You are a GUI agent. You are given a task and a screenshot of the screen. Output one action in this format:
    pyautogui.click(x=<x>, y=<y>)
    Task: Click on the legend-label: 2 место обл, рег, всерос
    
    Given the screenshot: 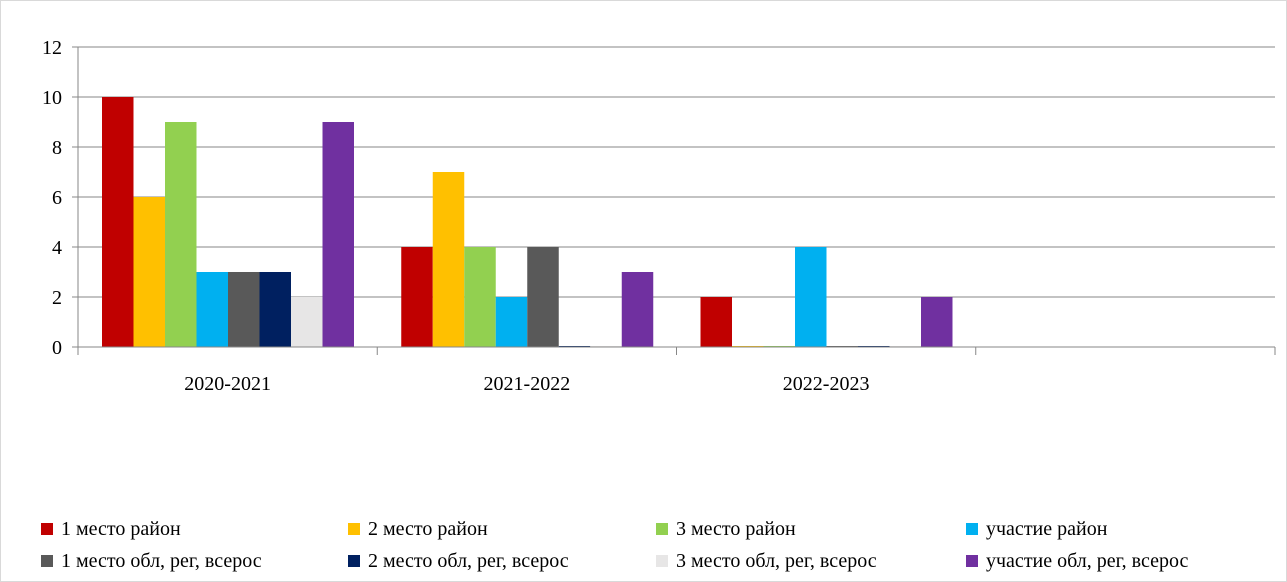 What is the action you would take?
    pyautogui.click(x=468, y=561)
    